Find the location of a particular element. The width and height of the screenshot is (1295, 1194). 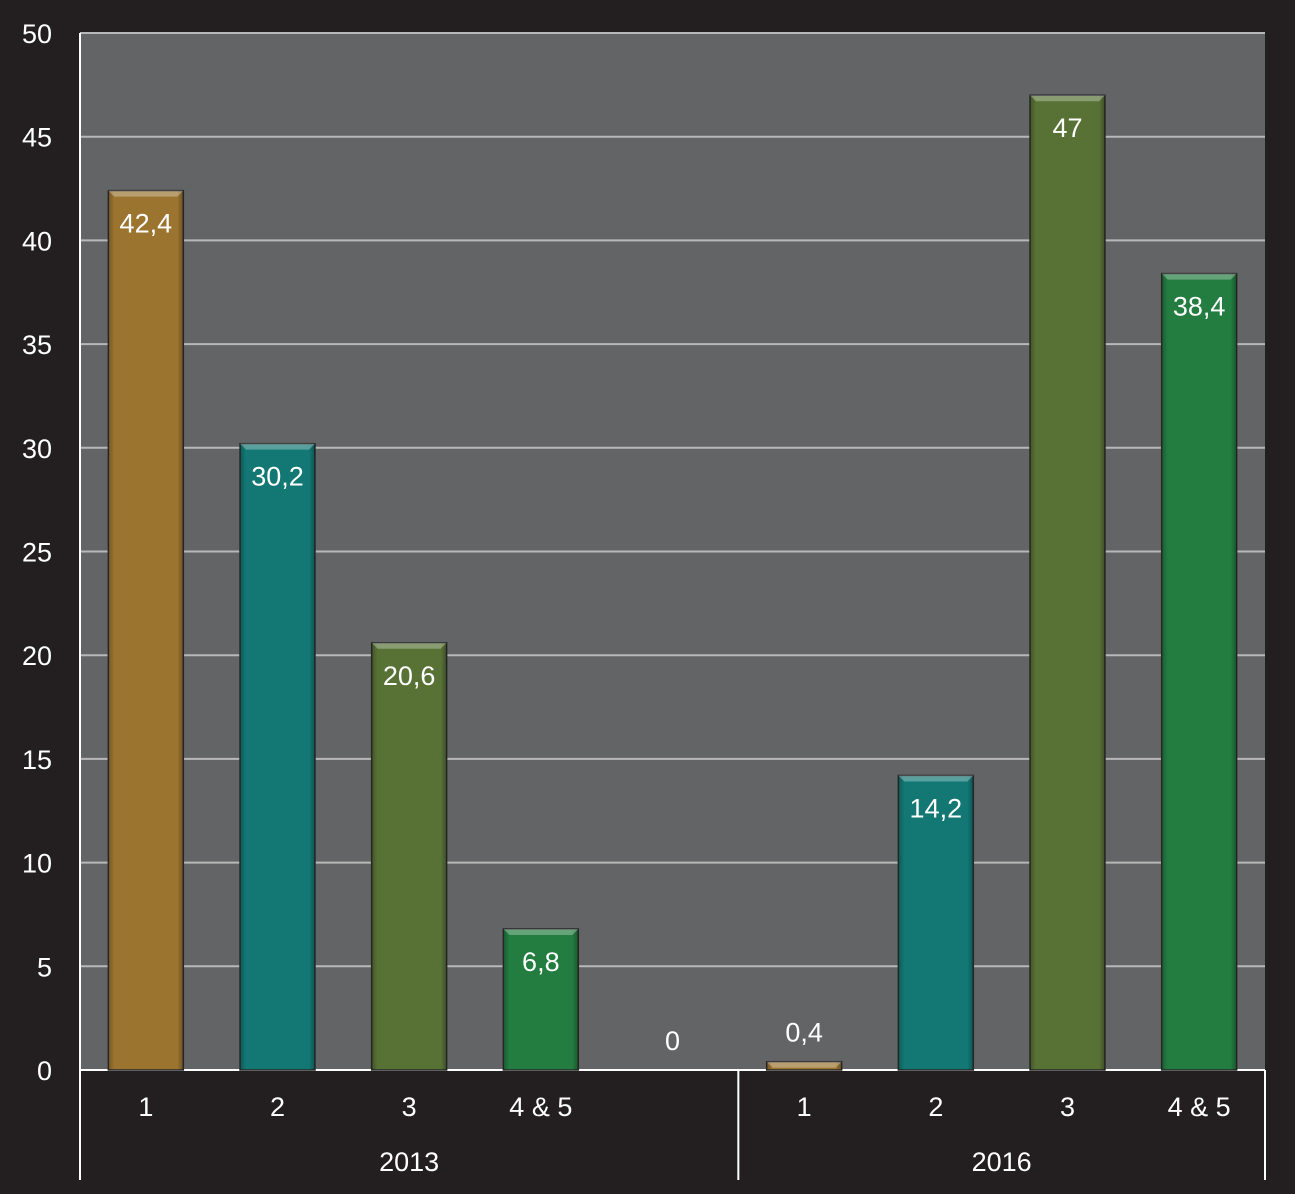

y-tick-label: 0 is located at coordinates (44, 1071).